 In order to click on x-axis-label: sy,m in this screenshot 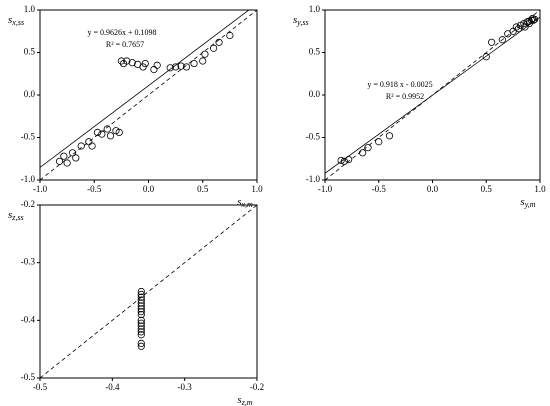, I will do `click(527, 202)`.